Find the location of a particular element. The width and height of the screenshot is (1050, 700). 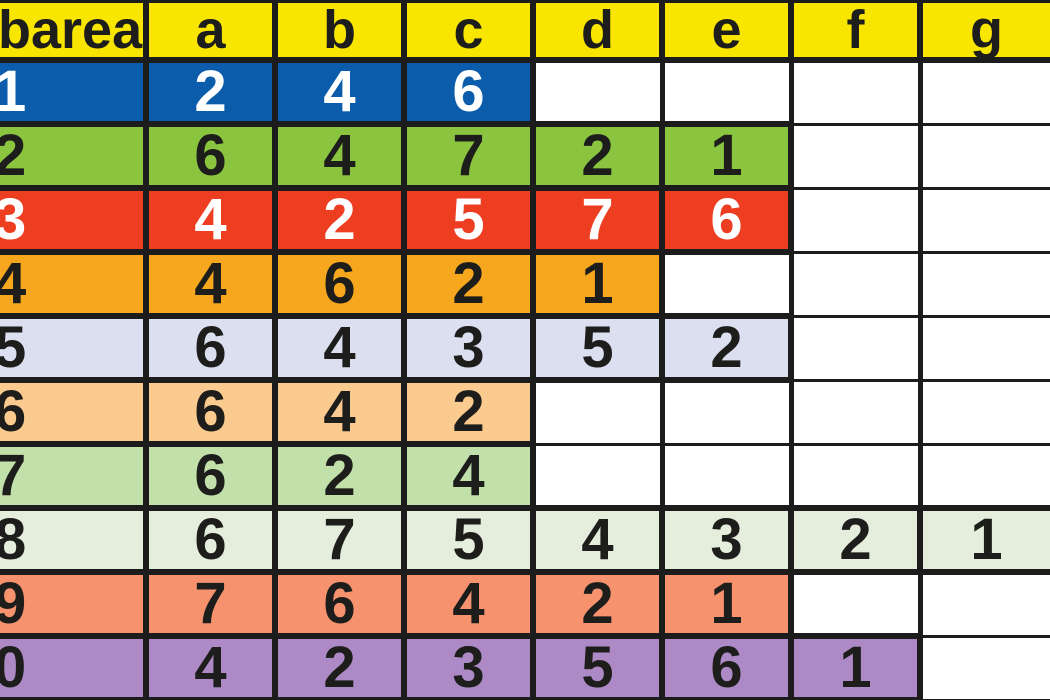

header-row: barea a b c d e f g is located at coordinates (525, 31).